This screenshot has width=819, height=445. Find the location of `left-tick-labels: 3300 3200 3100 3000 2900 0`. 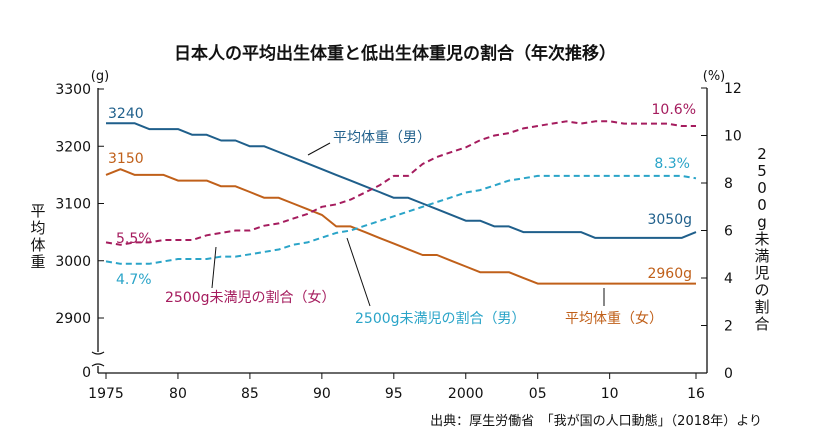

left-tick-labels: 3300 3200 3100 3000 2900 0 is located at coordinates (73, 231).